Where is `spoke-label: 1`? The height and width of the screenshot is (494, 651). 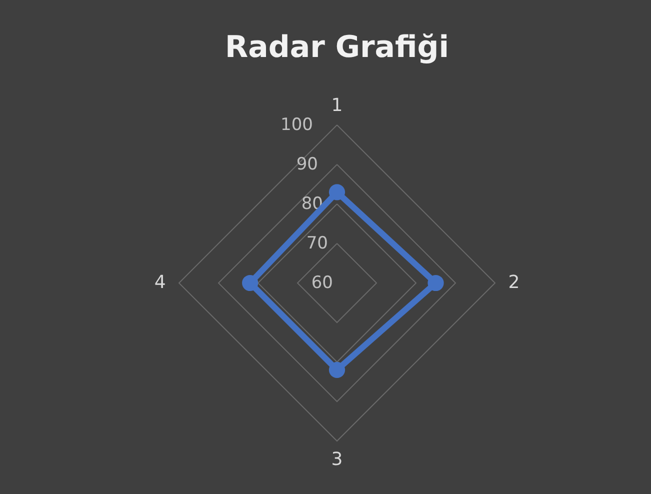 spoke-label: 1 is located at coordinates (337, 105).